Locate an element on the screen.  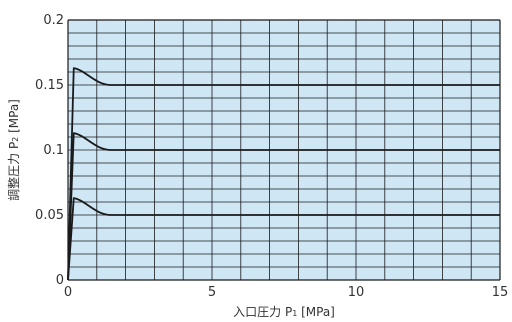
y-tick-label: 0 is located at coordinates (60, 280).